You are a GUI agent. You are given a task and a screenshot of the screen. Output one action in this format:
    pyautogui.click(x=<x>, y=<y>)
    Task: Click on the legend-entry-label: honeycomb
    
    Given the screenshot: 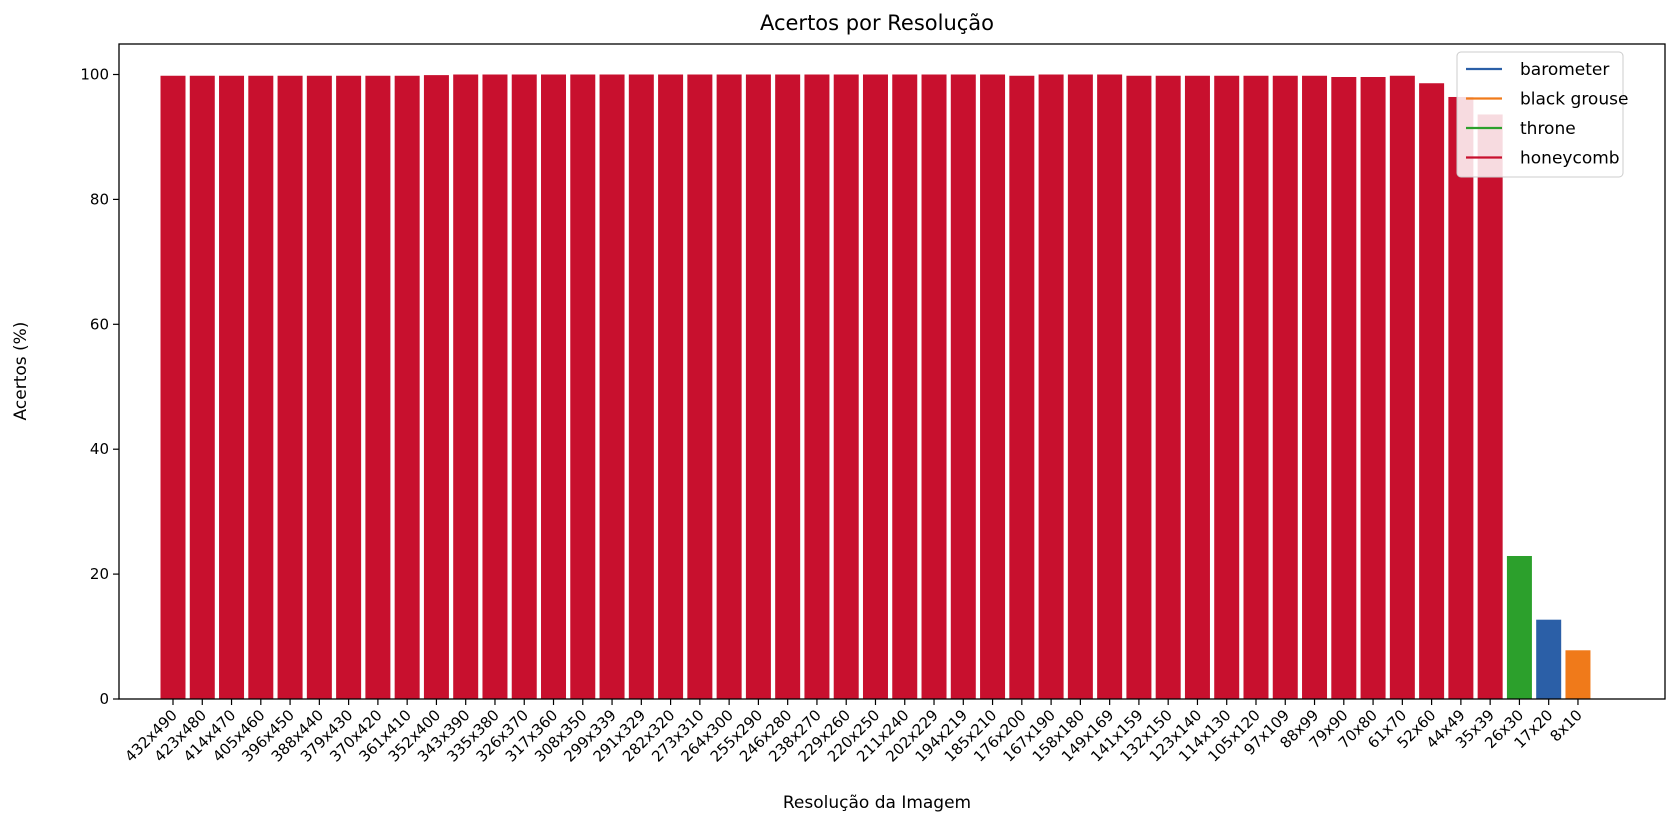 What is the action you would take?
    pyautogui.click(x=1570, y=159)
    